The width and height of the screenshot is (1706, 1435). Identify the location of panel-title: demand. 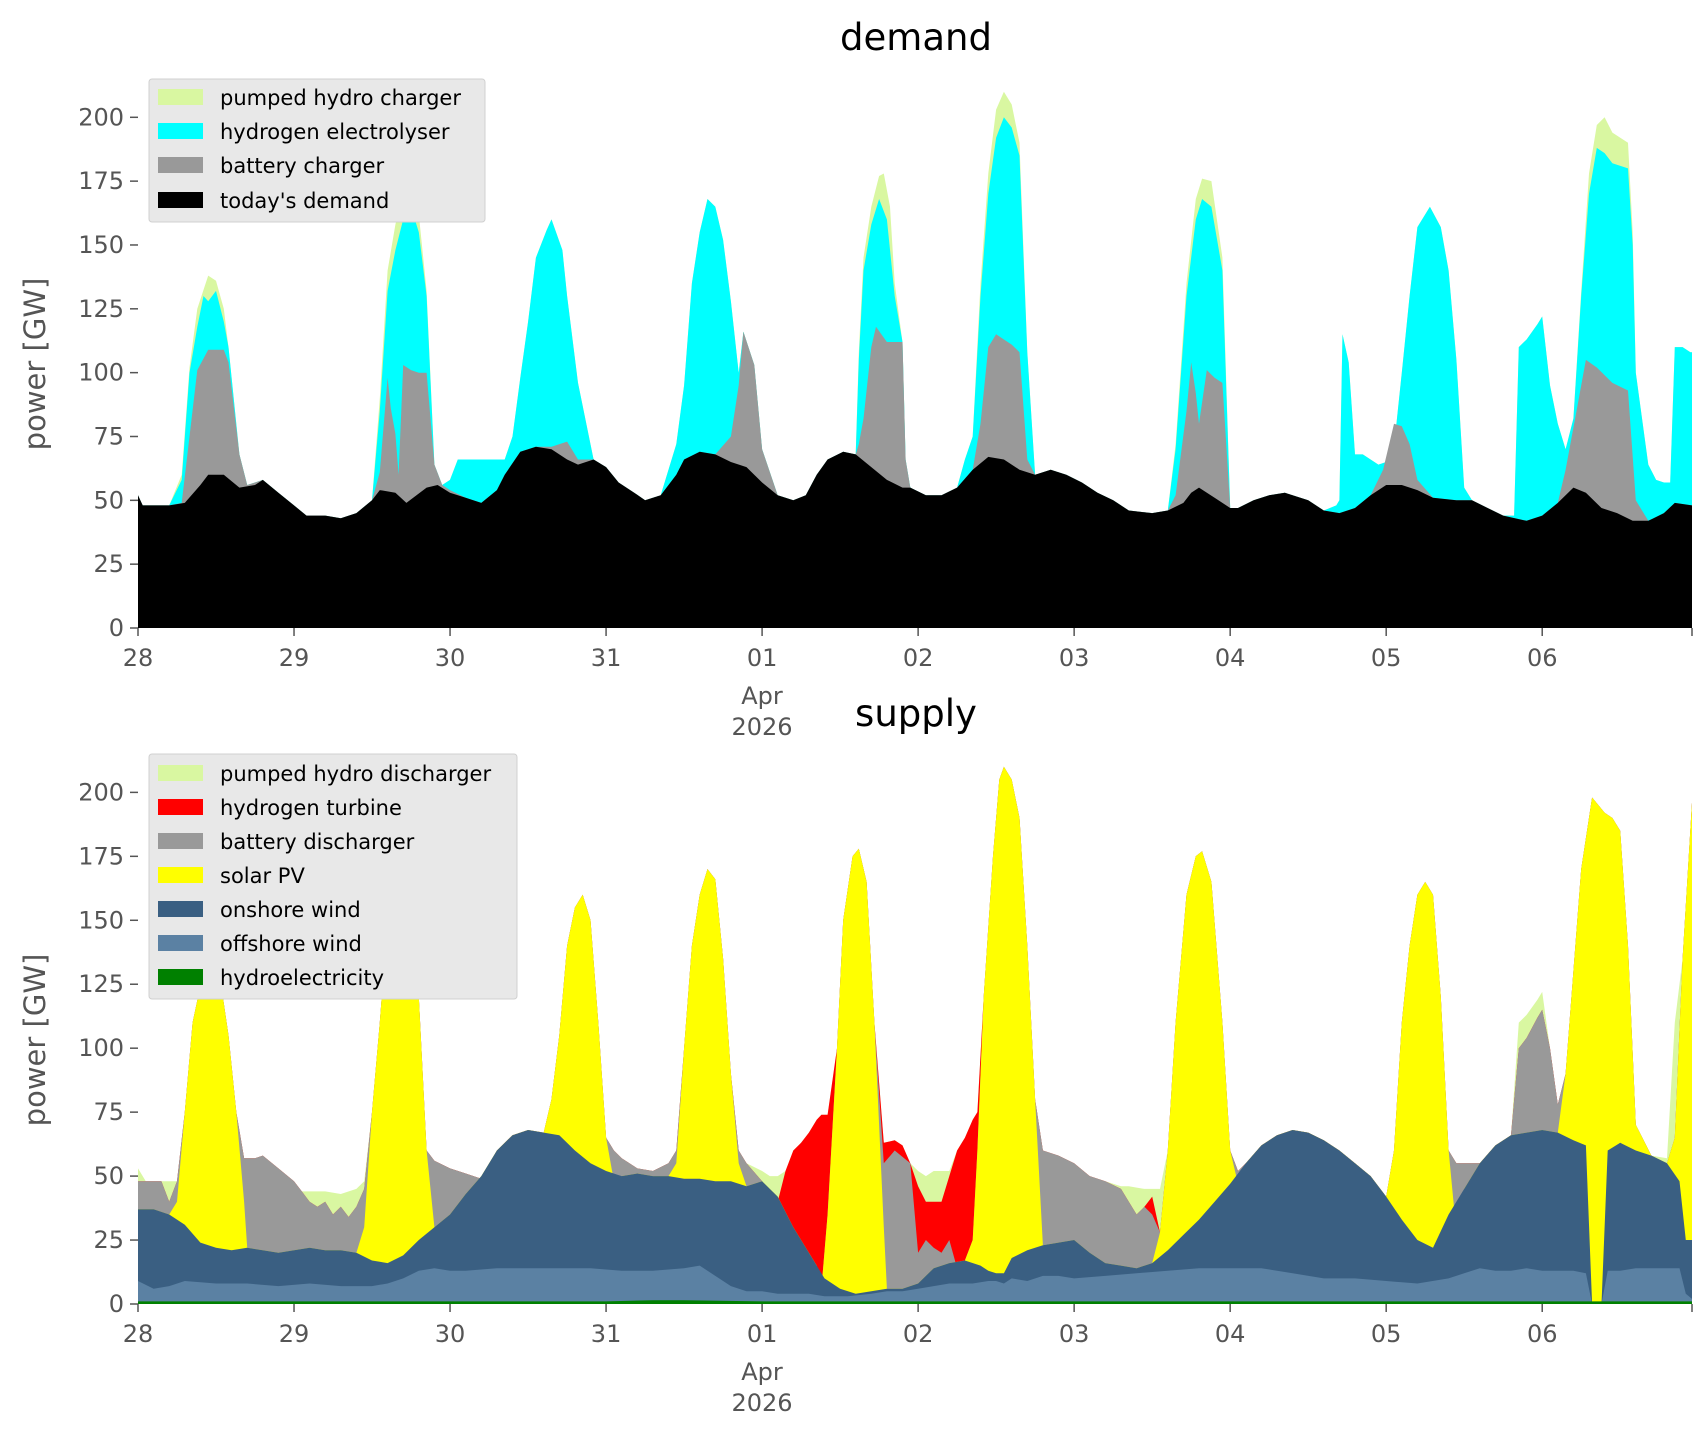
(916, 37).